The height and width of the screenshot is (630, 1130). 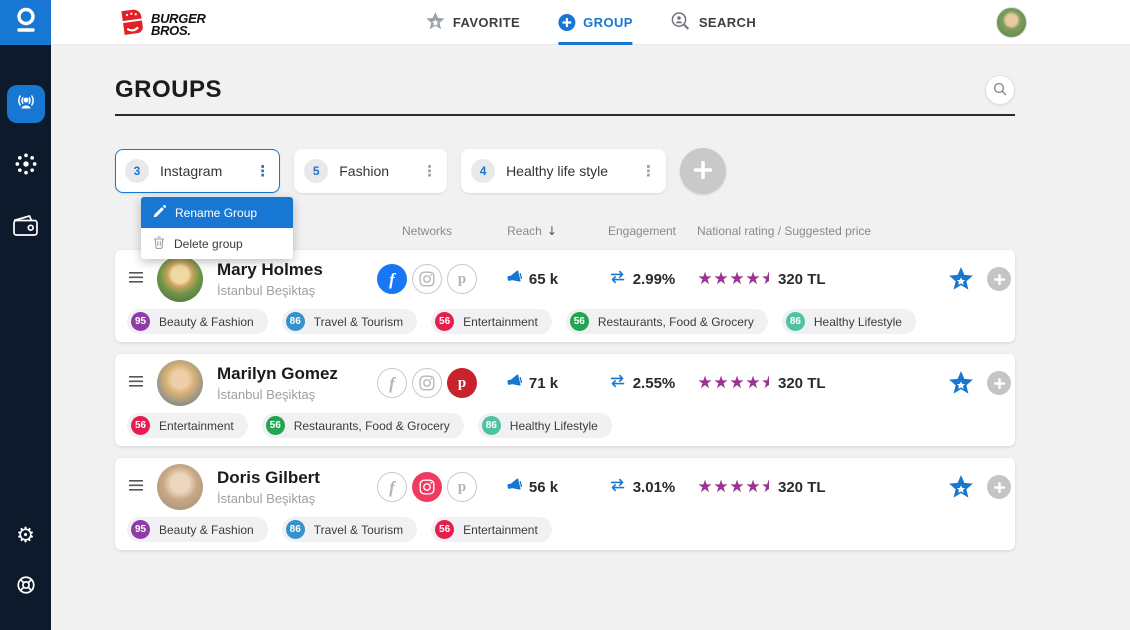 I want to click on reach-value: 65 k, so click(x=543, y=279).